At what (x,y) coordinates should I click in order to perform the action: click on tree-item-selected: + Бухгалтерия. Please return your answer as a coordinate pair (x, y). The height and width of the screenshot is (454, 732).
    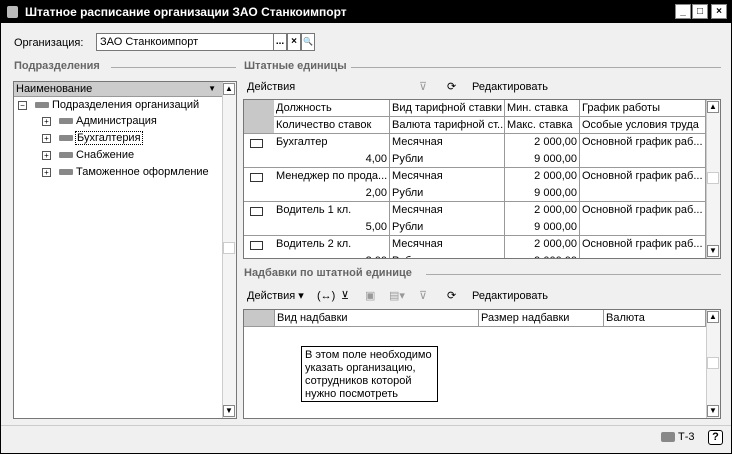
    Looking at the image, I should click on (92, 138).